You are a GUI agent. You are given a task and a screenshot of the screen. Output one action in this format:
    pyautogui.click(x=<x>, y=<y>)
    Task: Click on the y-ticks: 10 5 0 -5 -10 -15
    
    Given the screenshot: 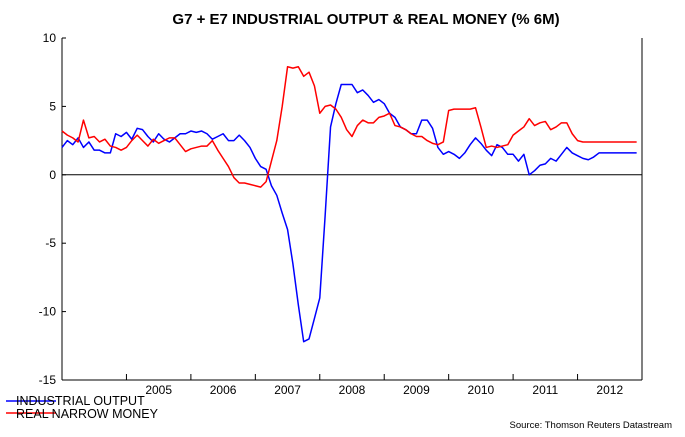 What is the action you would take?
    pyautogui.click(x=52, y=209)
    